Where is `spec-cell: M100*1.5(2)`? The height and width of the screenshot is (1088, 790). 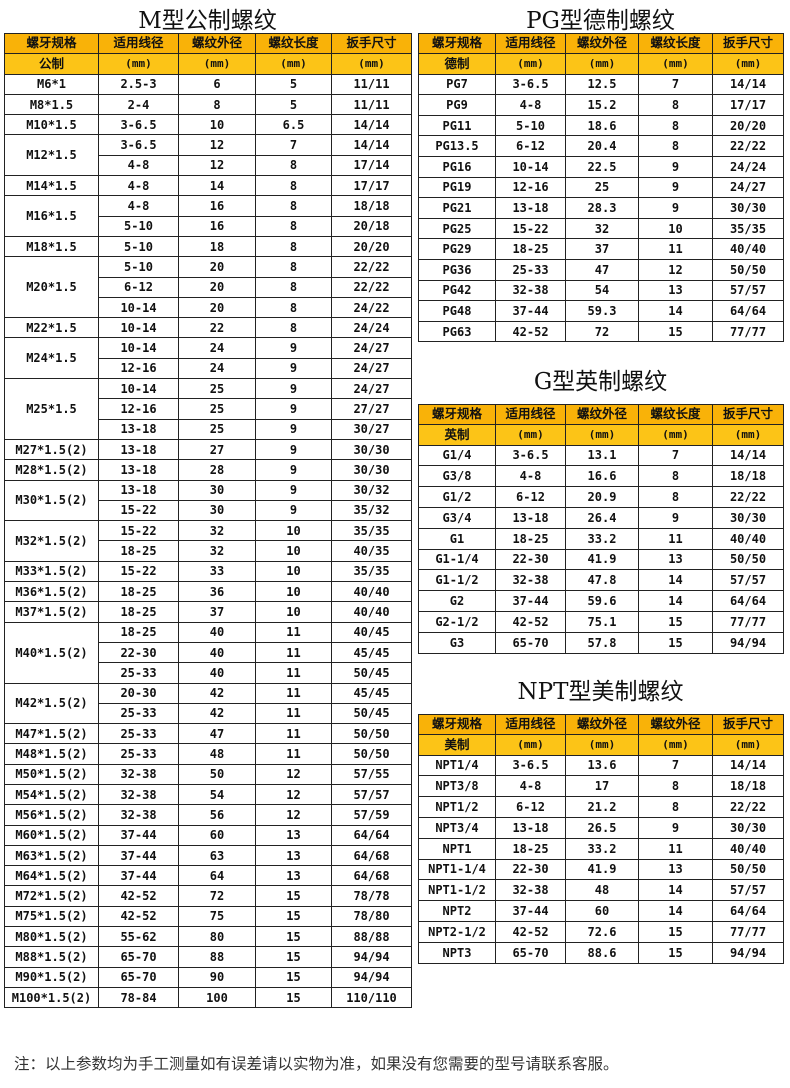
spec-cell: M100*1.5(2) is located at coordinates (51, 997).